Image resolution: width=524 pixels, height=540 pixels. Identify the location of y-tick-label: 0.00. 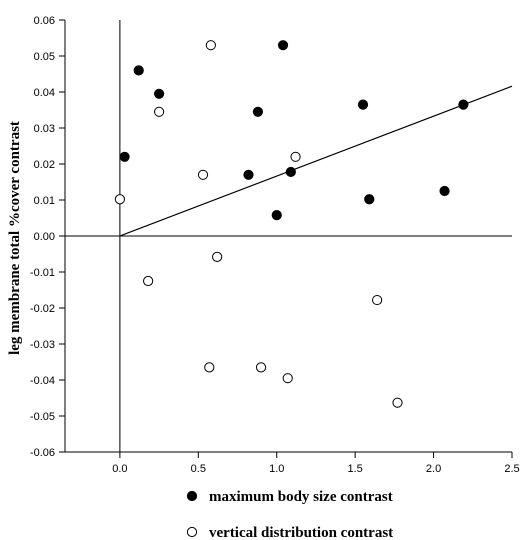
(44, 237).